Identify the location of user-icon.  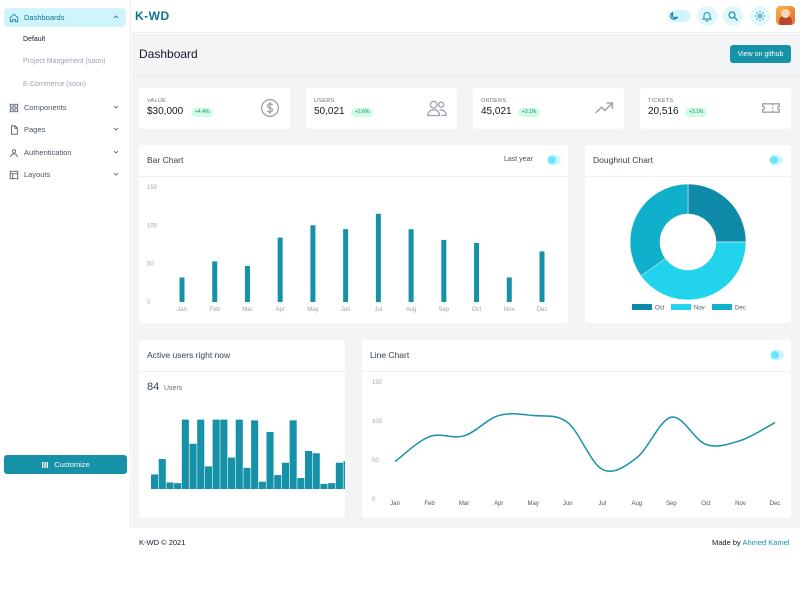
(14, 152).